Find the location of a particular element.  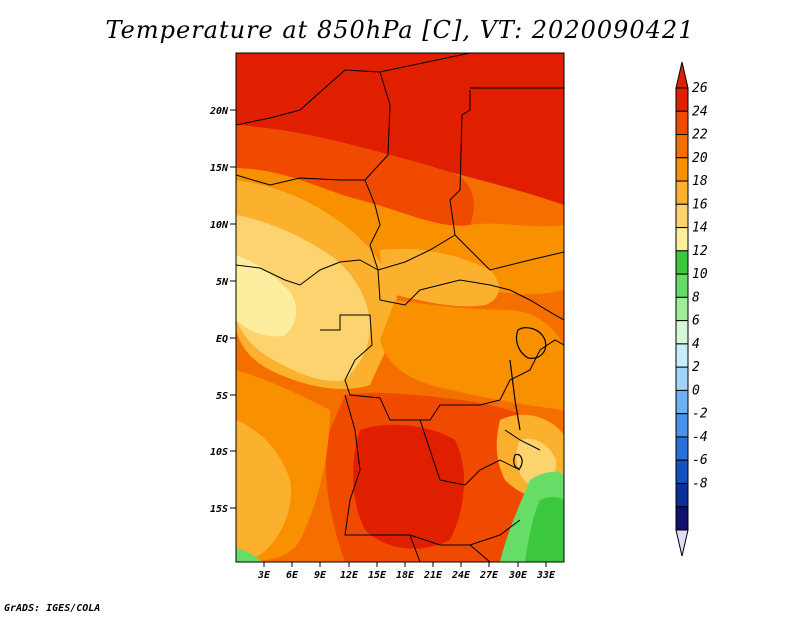

colorbar-label: 2 is located at coordinates (696, 367).